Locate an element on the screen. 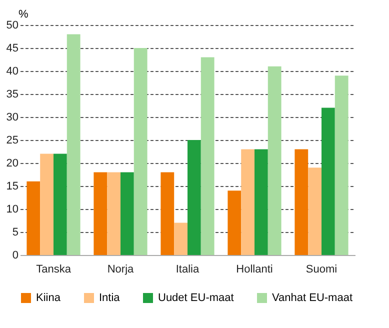  x-tick-label: Norja is located at coordinates (121, 270).